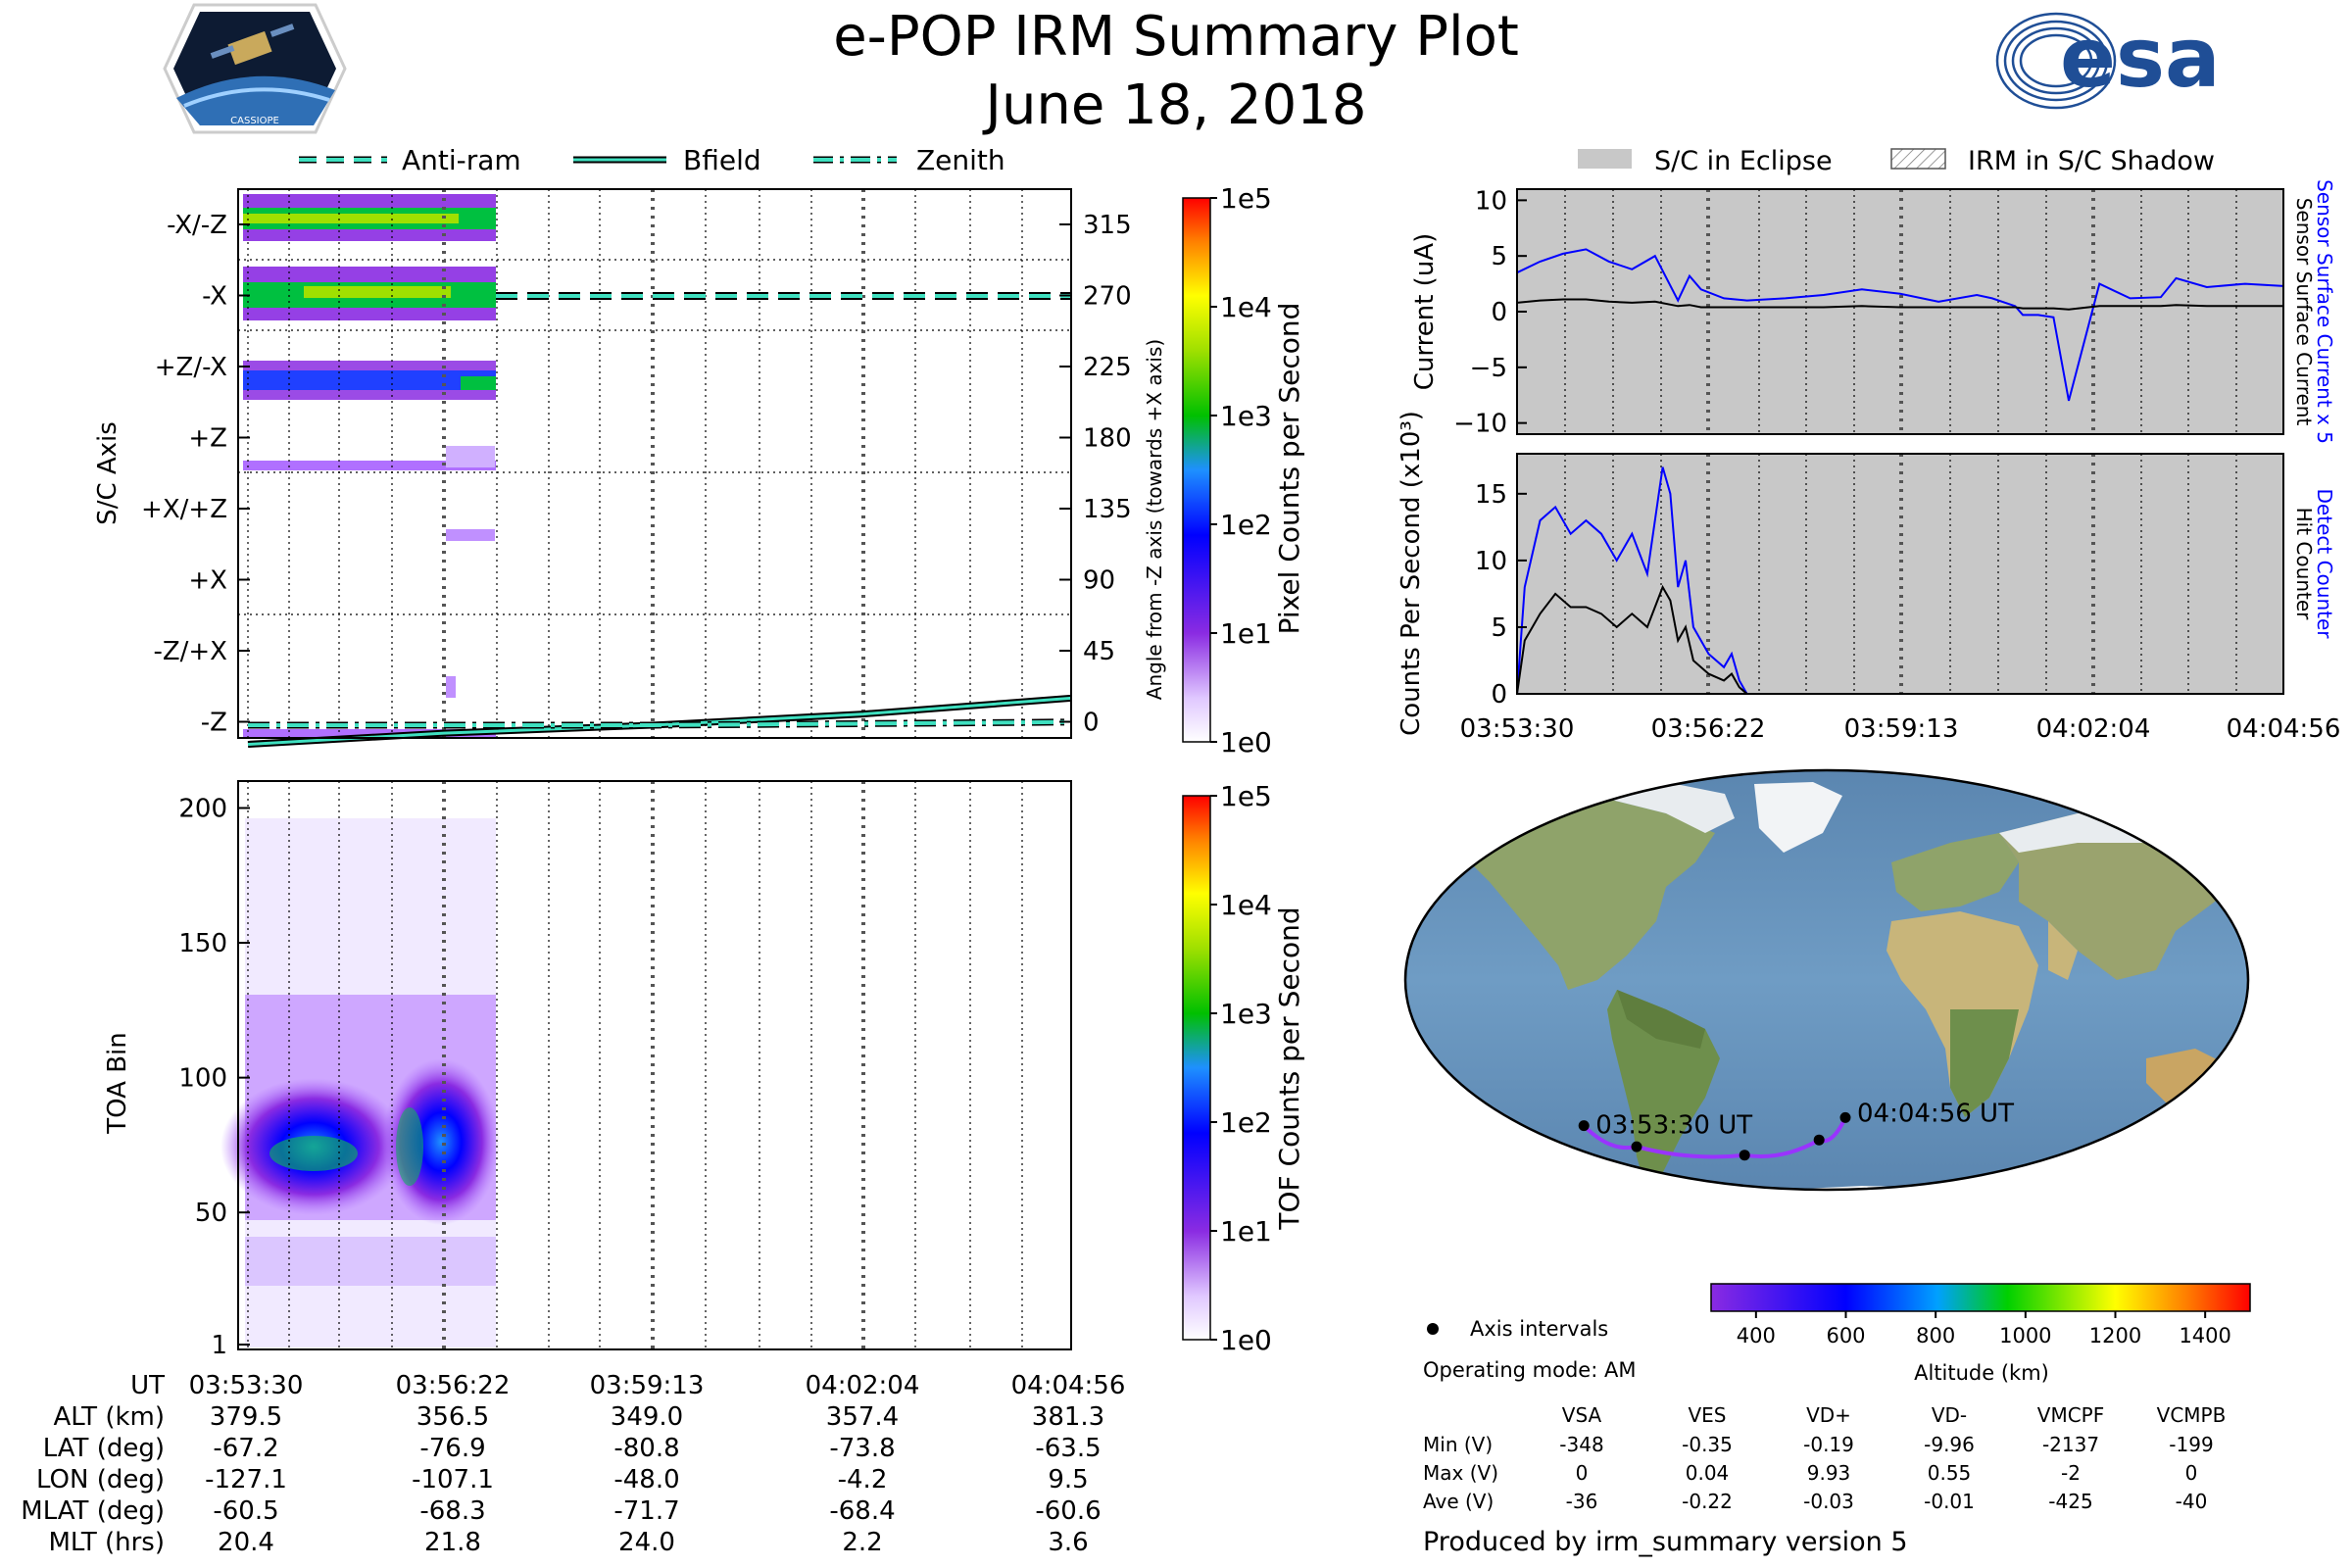 The height and width of the screenshot is (1568, 2352). What do you see at coordinates (1707, 1415) in the screenshot?
I see `voltage-header: VES` at bounding box center [1707, 1415].